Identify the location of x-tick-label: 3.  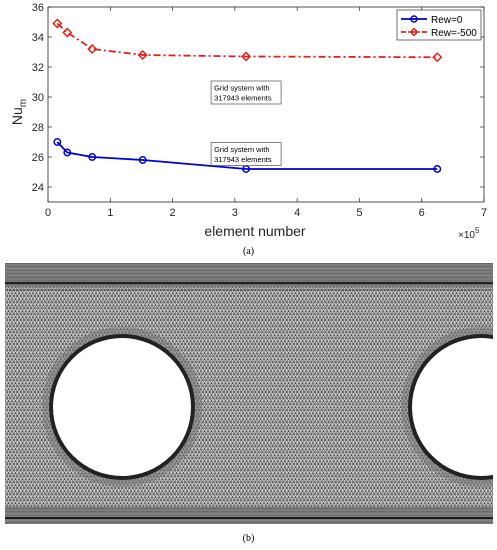
(235, 213).